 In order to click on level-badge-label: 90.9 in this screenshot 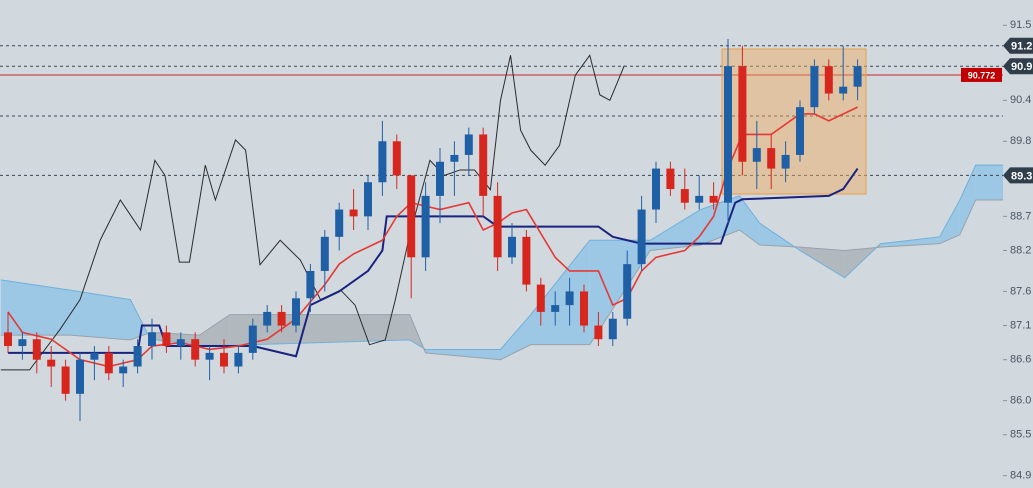, I will do `click(1021, 67)`.